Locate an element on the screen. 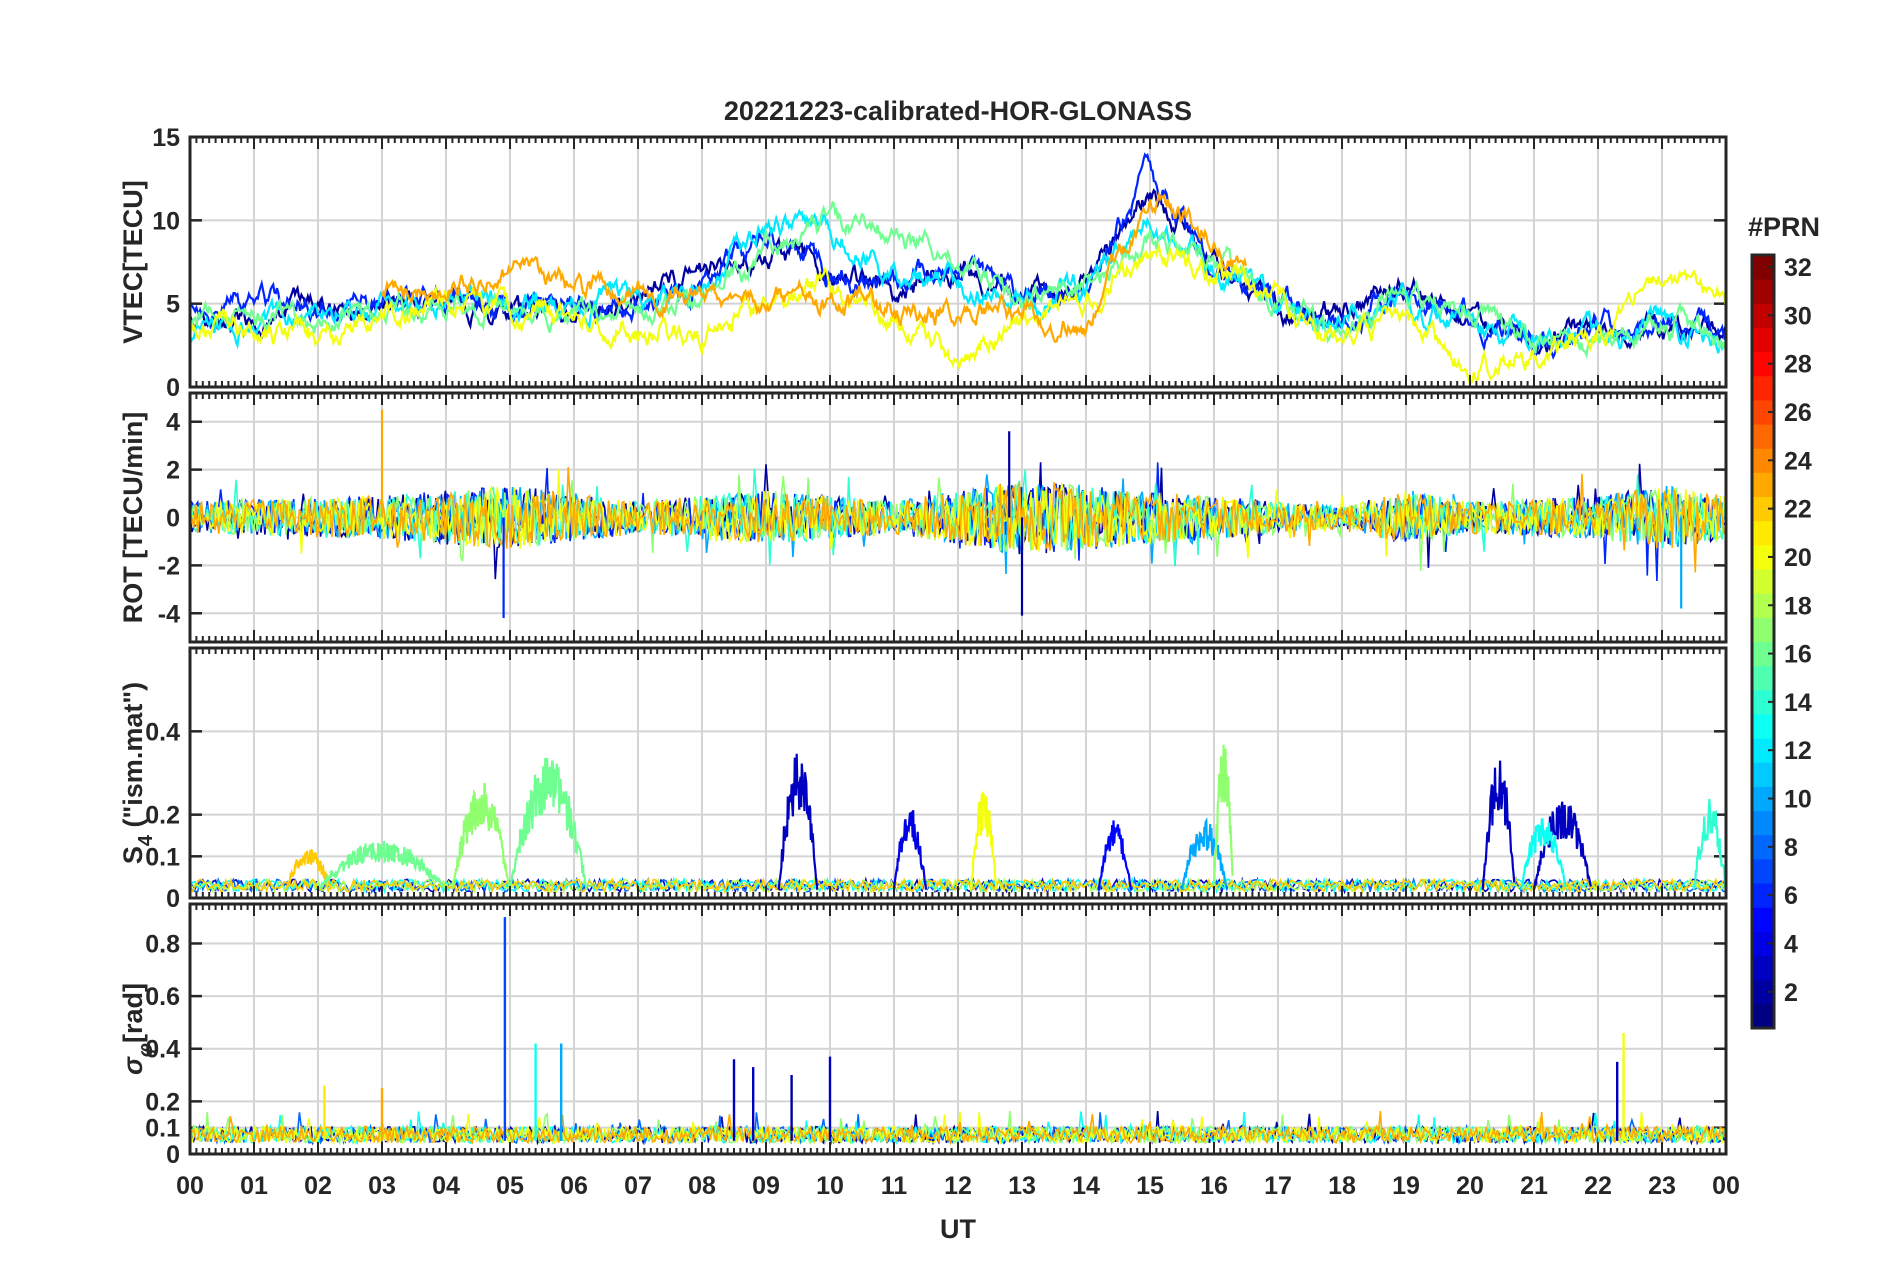 The width and height of the screenshot is (1902, 1277). y-axis-label-main: VTEC[TECU] is located at coordinates (133, 262).